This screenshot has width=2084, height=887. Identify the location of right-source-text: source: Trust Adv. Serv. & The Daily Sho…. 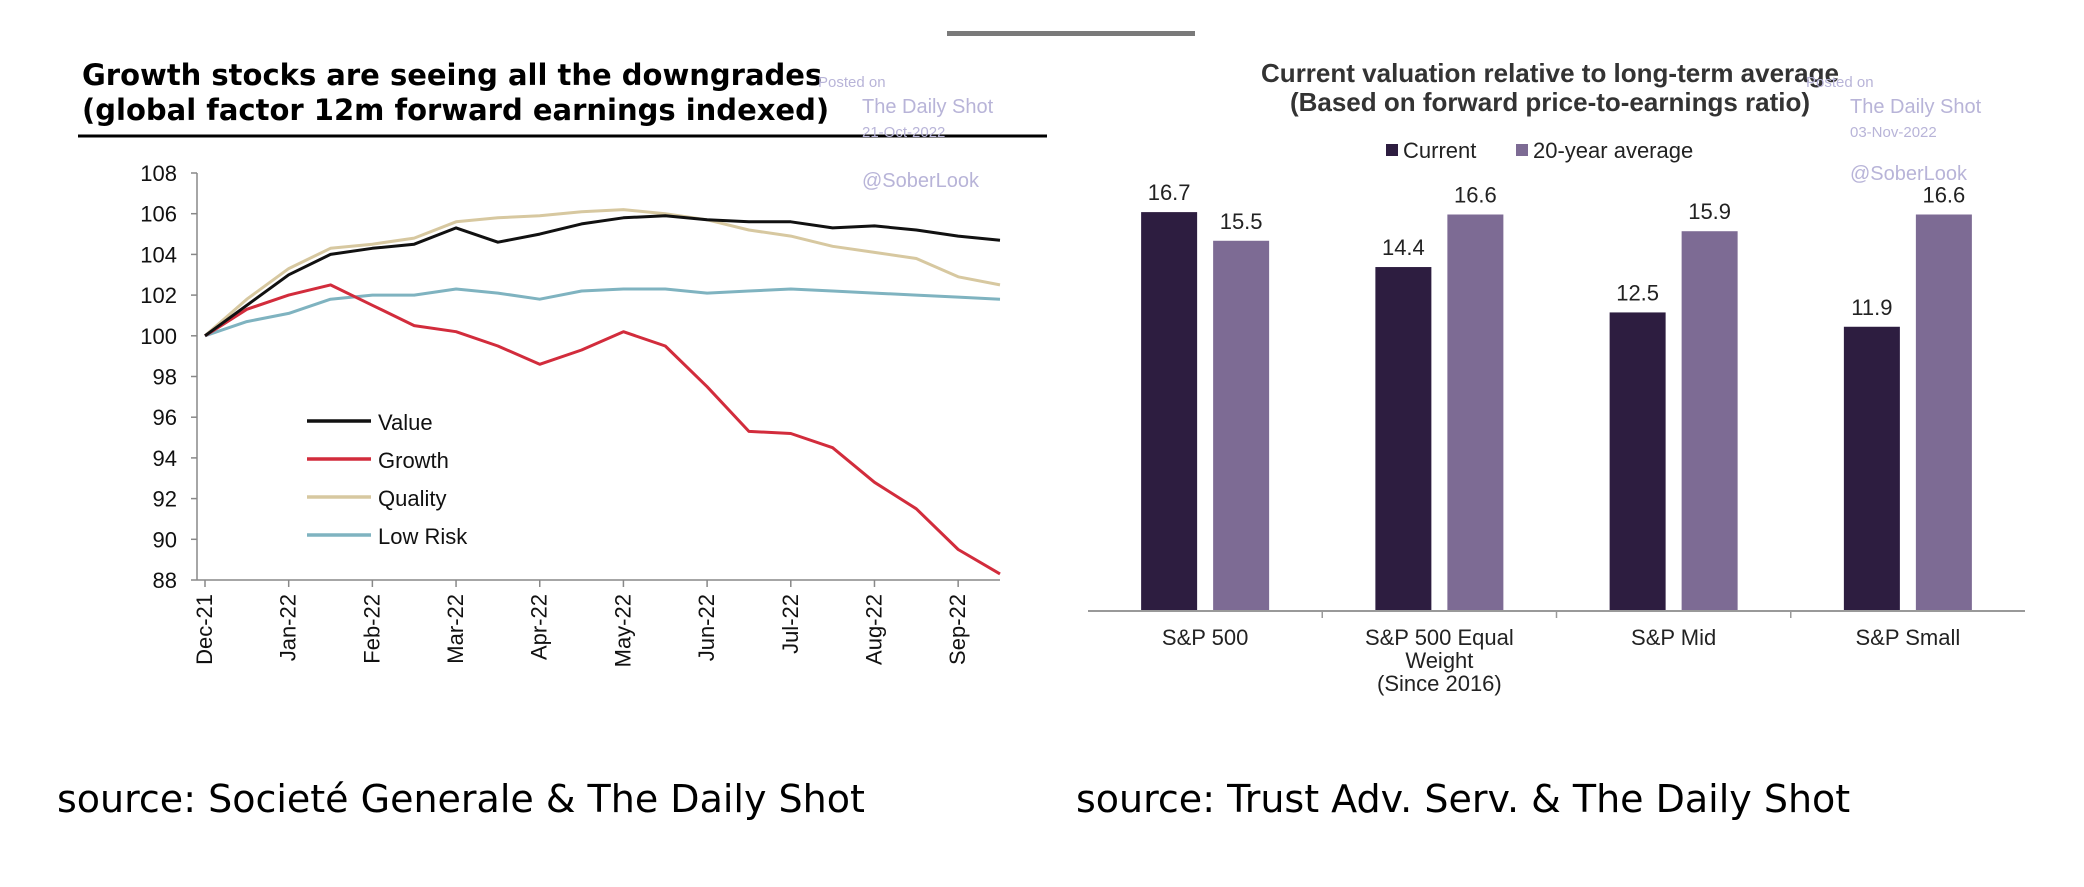
(1463, 799).